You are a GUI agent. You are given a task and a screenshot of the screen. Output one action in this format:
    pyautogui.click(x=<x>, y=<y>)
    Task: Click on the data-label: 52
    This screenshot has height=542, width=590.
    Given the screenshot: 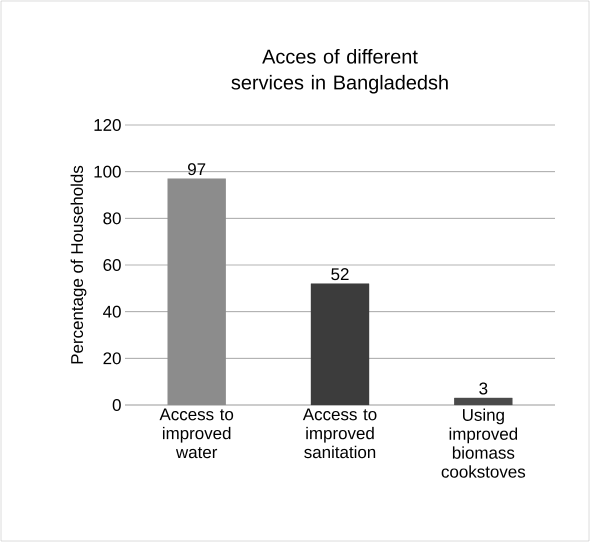 What is the action you would take?
    pyautogui.click(x=340, y=274)
    